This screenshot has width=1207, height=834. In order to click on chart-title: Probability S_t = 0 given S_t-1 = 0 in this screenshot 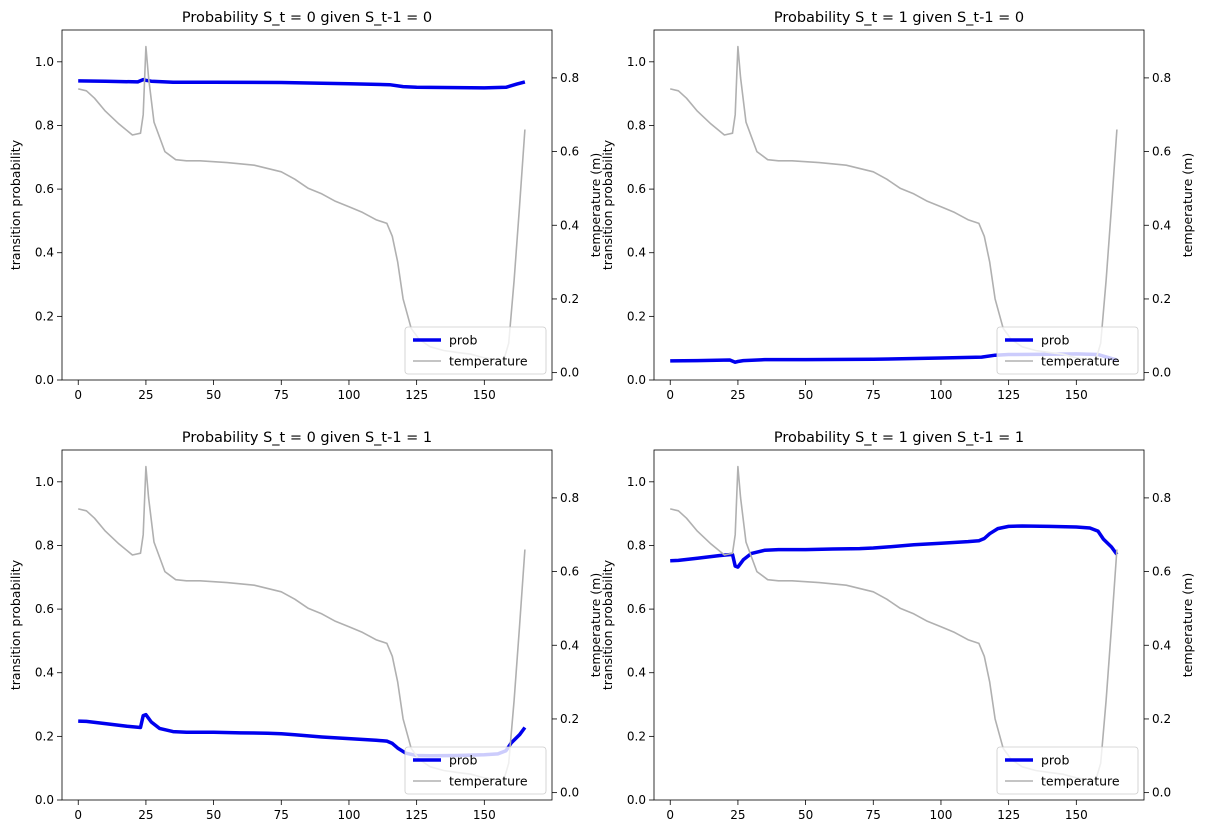, I will do `click(307, 18)`.